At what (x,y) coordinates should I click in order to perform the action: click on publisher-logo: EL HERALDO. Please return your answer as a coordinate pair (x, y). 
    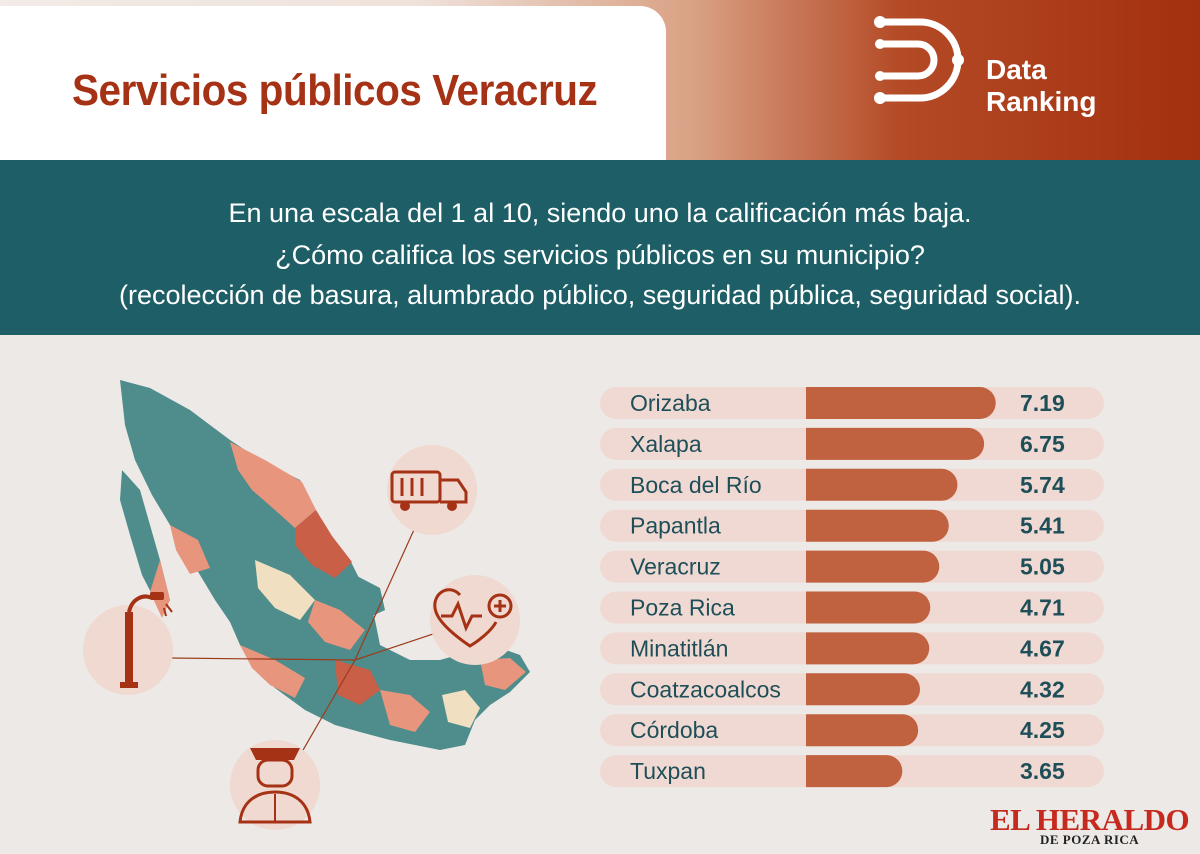
    Looking at the image, I should click on (1090, 819).